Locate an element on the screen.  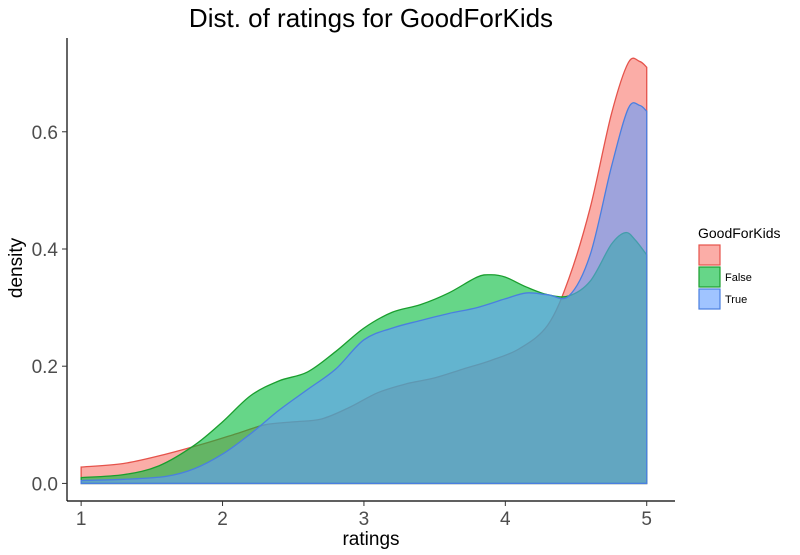
x-tick-label: 3 is located at coordinates (364, 519).